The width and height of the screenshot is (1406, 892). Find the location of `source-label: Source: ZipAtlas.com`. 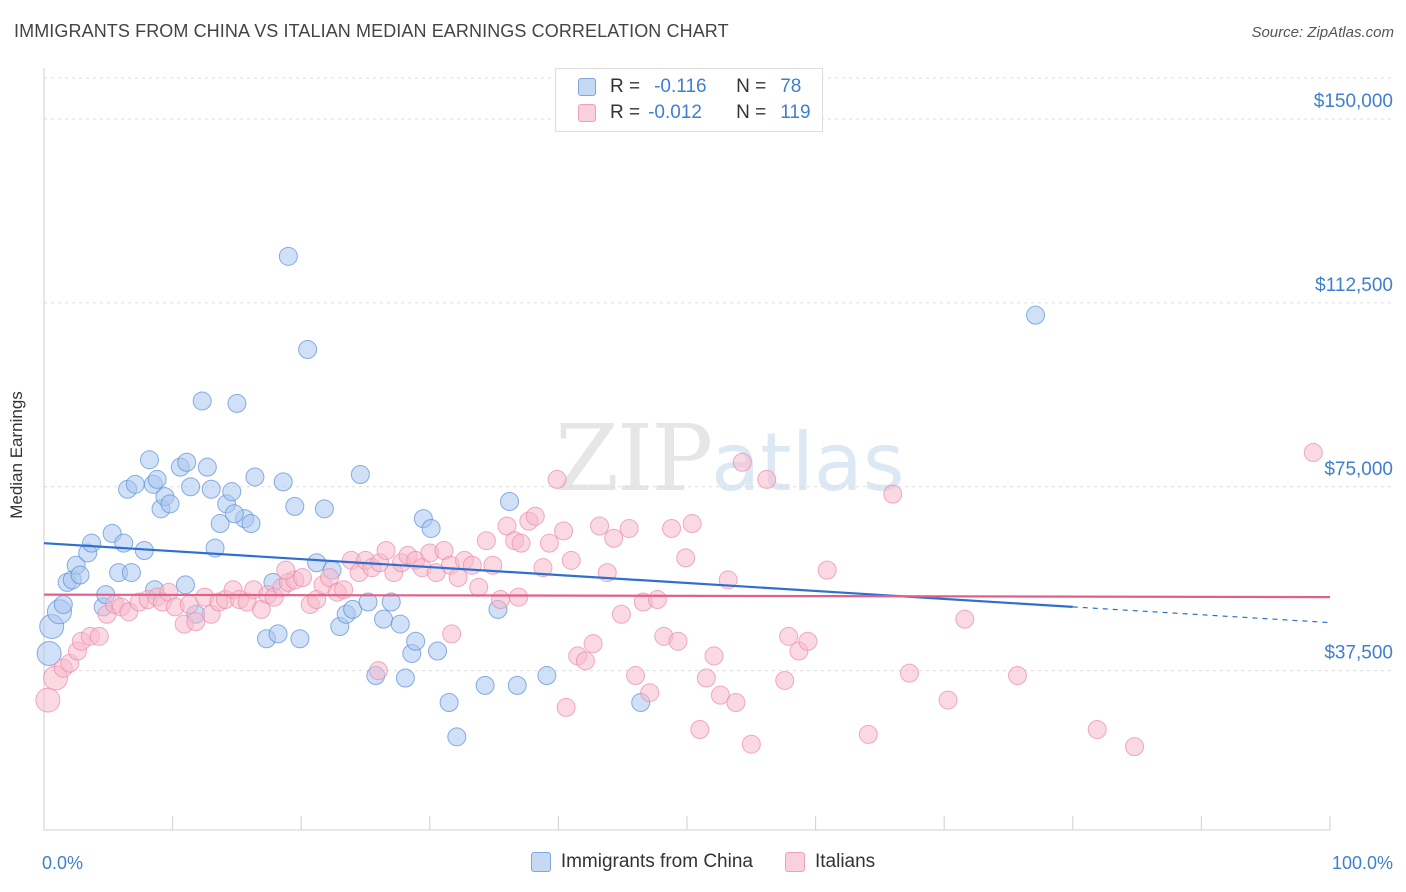

source-label: Source: ZipAtlas.com is located at coordinates (1322, 32).